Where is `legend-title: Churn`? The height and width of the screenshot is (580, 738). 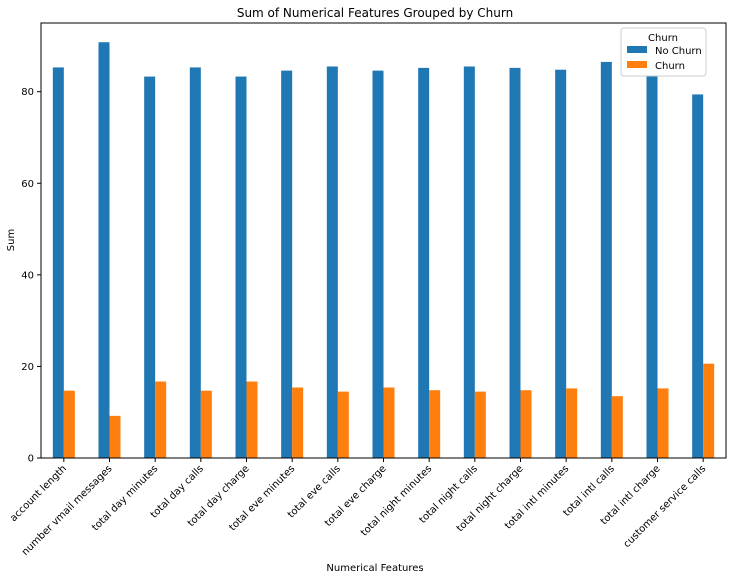 legend-title: Churn is located at coordinates (663, 38).